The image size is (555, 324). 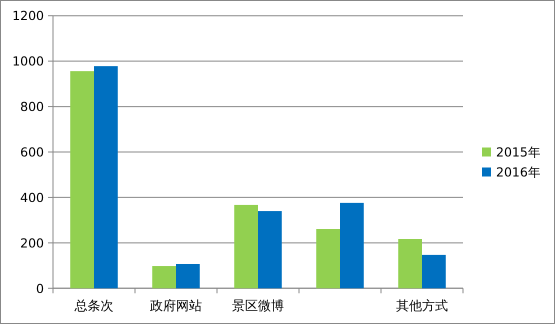 I want to click on y-tick-label: 800, so click(x=32, y=106).